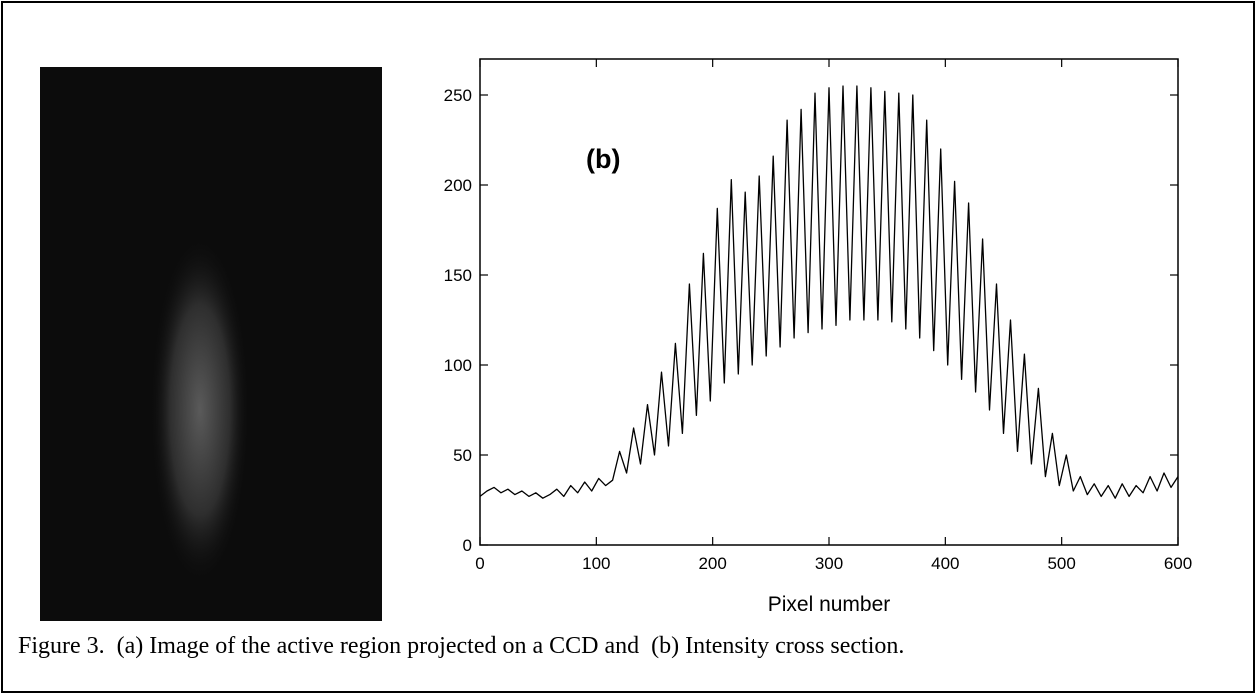  Describe the element at coordinates (945, 563) in the screenshot. I see `x-tick-label: 400` at that location.